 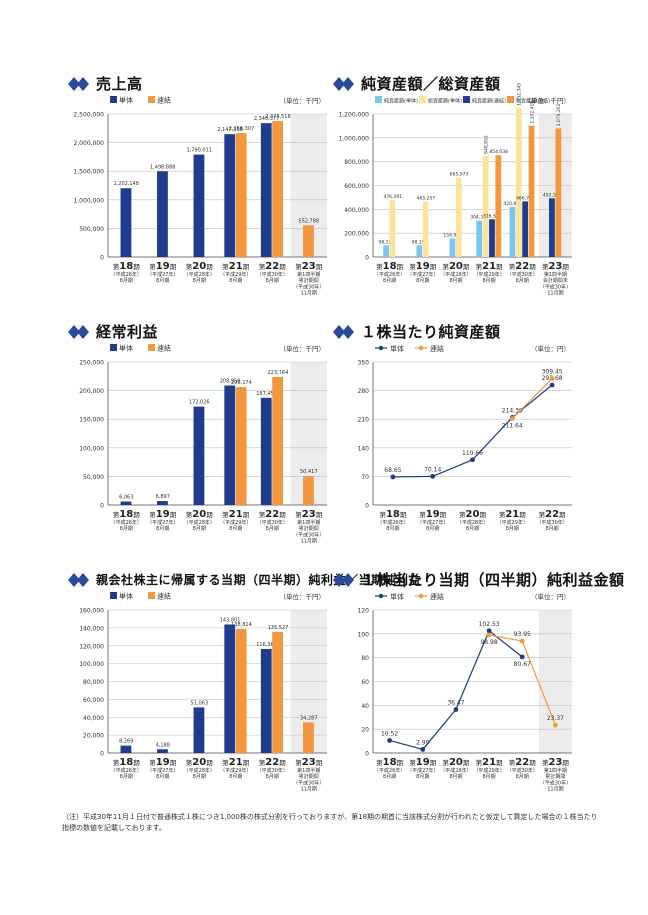 What do you see at coordinates (199, 403) in the screenshot?
I see `data-label: 172,026` at bounding box center [199, 403].